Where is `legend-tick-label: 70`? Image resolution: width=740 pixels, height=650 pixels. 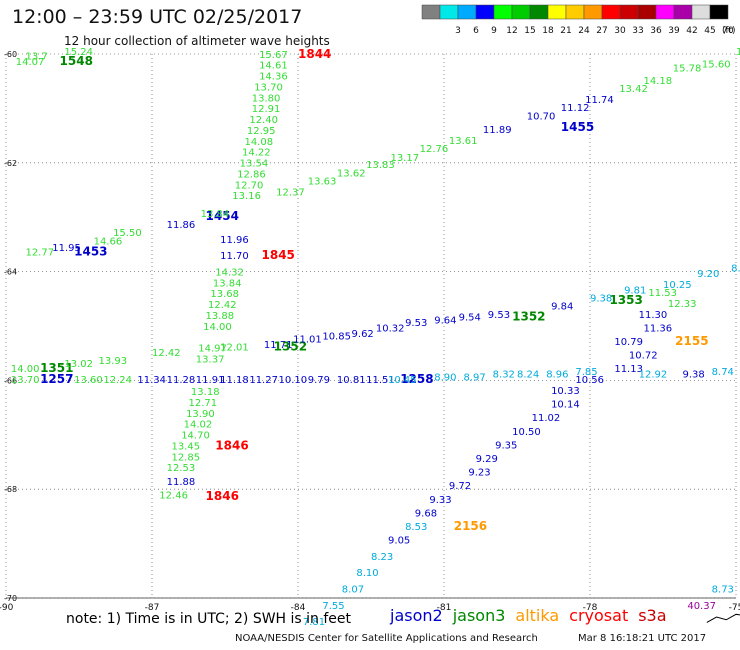 legend-tick-label: 70 is located at coordinates (728, 31).